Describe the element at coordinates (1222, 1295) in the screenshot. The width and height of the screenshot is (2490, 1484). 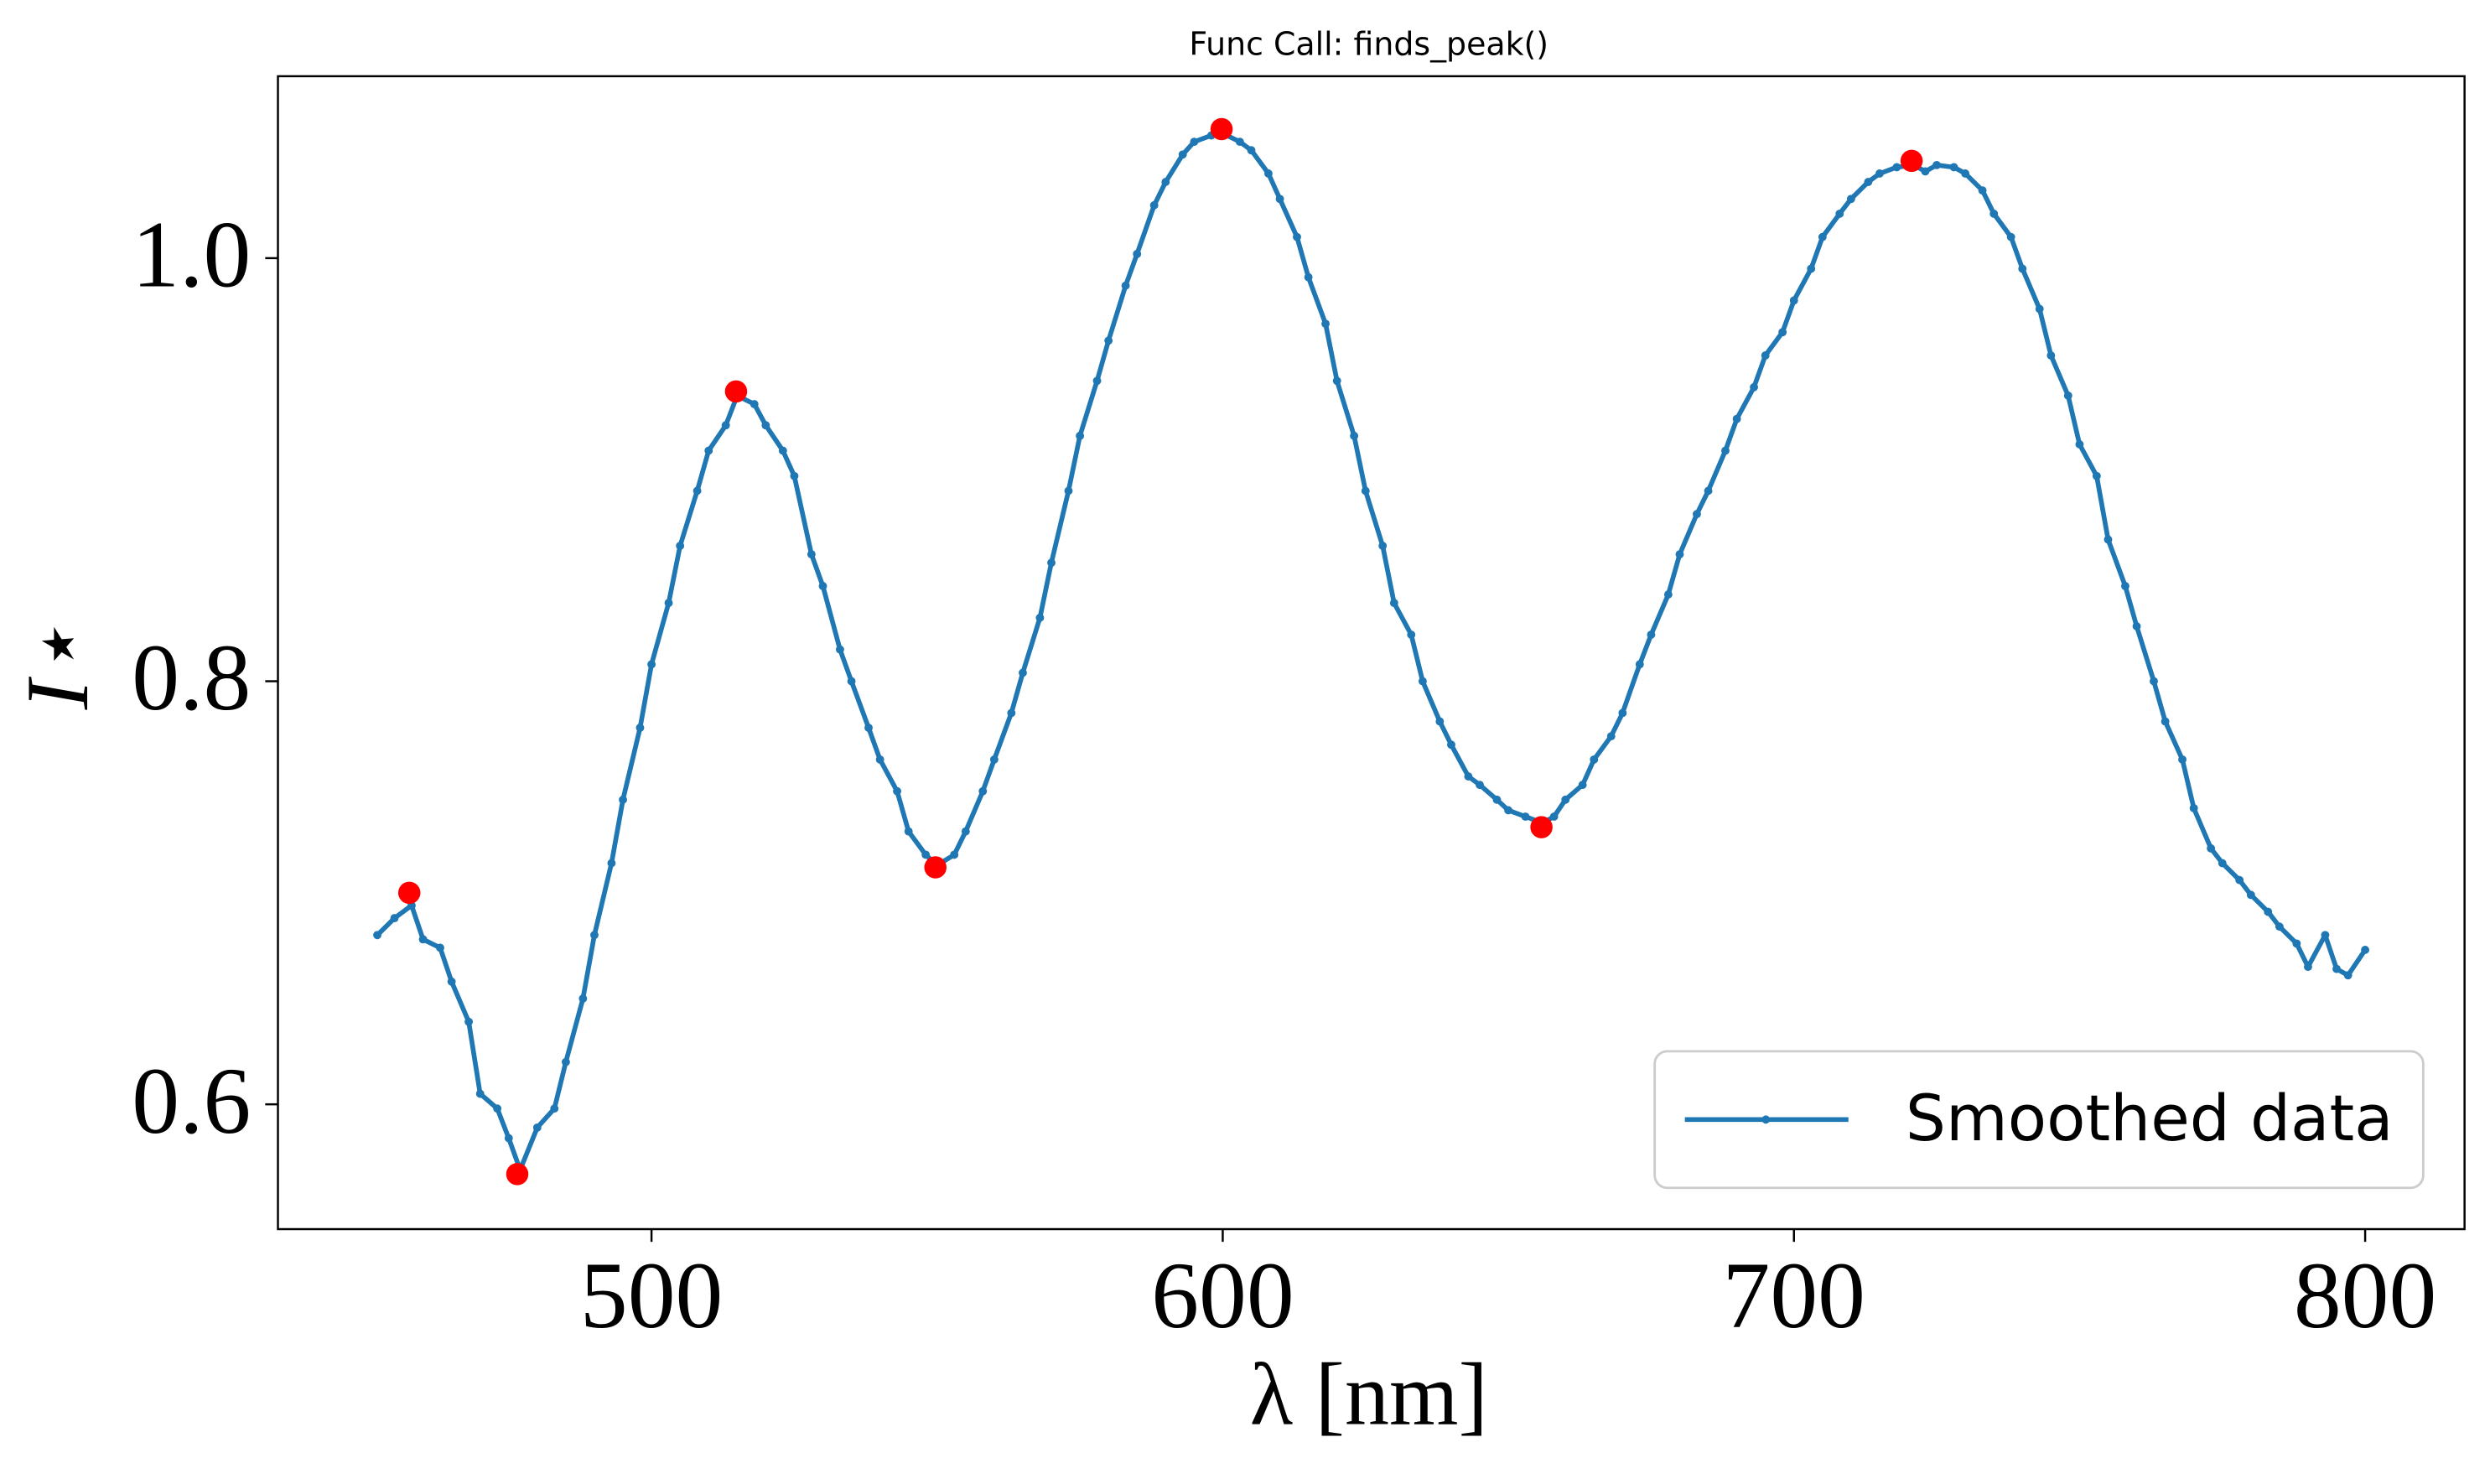
I see `x-tick-label: 600` at that location.